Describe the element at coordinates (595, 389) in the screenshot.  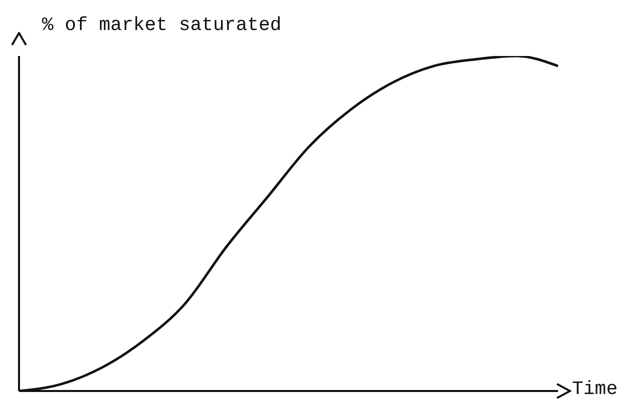
I see `x-axis-title: Time` at that location.